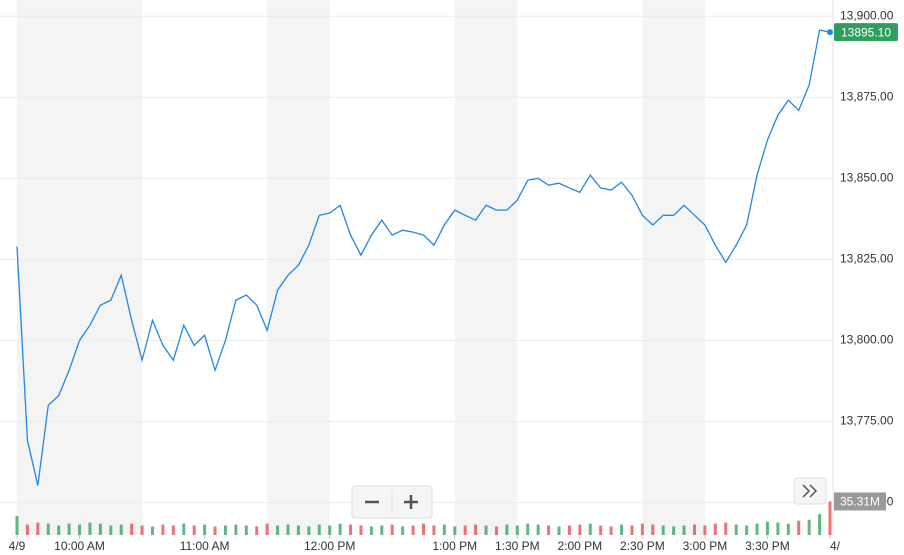  Describe the element at coordinates (392, 502) in the screenshot. I see `zoom-controls` at that location.